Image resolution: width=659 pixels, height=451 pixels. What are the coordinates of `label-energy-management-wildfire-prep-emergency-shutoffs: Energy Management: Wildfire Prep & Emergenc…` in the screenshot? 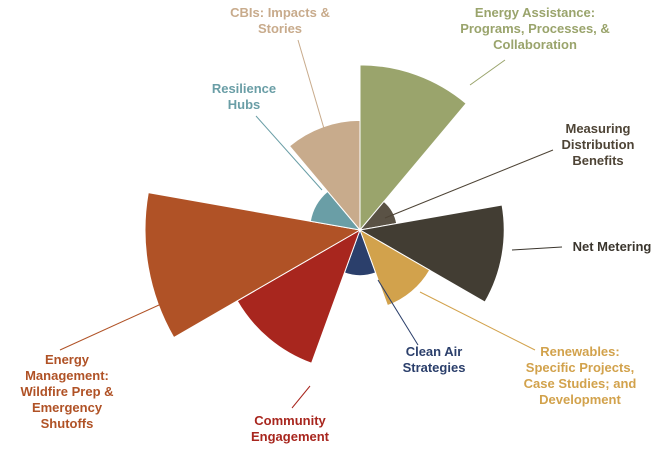 It's located at (66, 391).